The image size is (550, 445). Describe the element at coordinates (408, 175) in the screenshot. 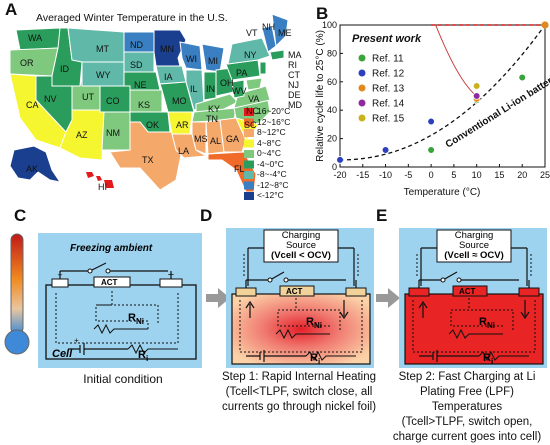

I see `x-tick-label: -5` at that location.